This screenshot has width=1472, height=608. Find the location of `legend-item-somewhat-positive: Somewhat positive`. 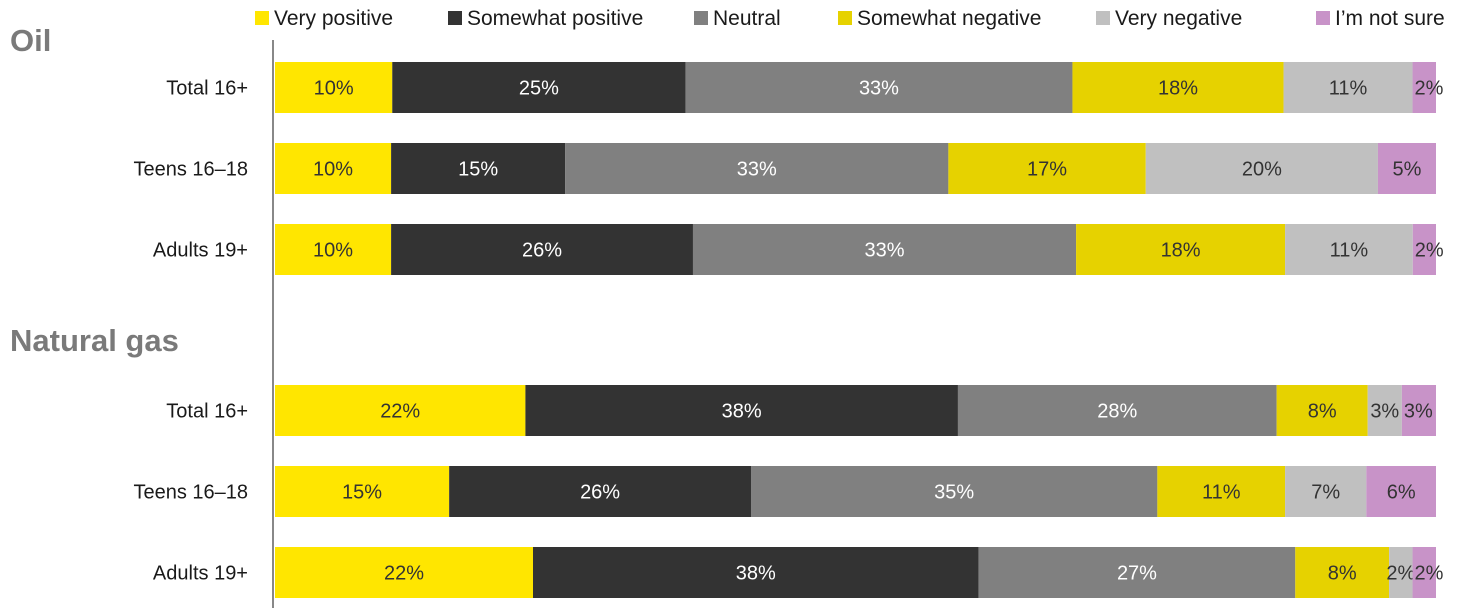

legend-item-somewhat-positive: Somewhat positive is located at coordinates (545, 18).